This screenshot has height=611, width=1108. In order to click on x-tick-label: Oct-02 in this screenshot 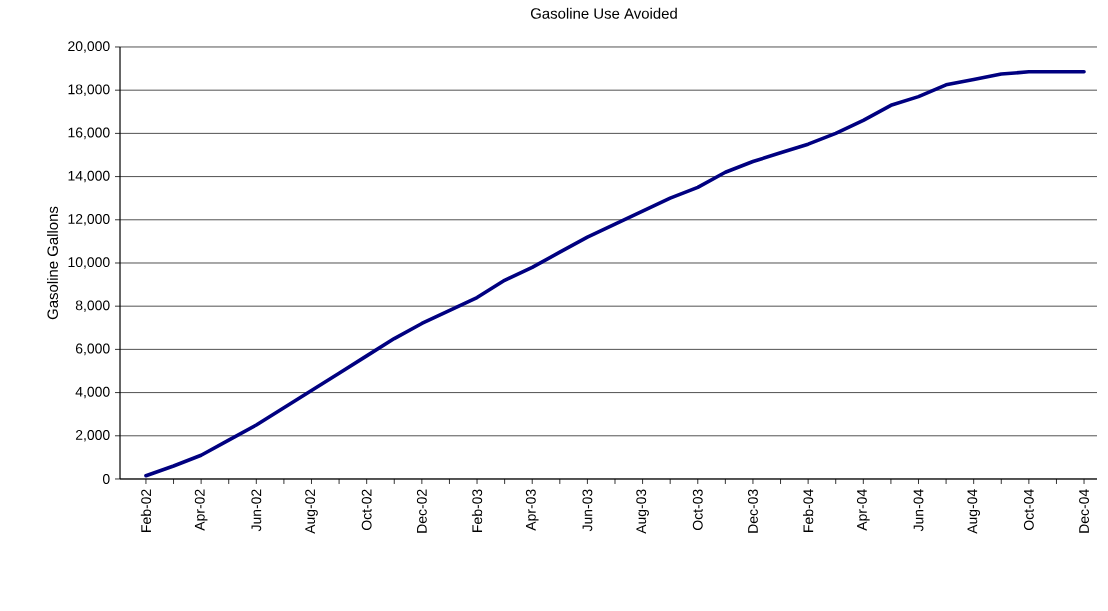, I will do `click(366, 510)`.